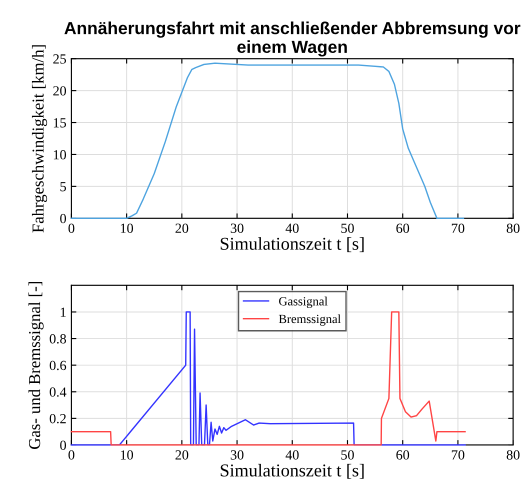 Image resolution: width=529 pixels, height=489 pixels. I want to click on y-axis-title: Fahrgeschwindigkeit [km/h], so click(40, 139).